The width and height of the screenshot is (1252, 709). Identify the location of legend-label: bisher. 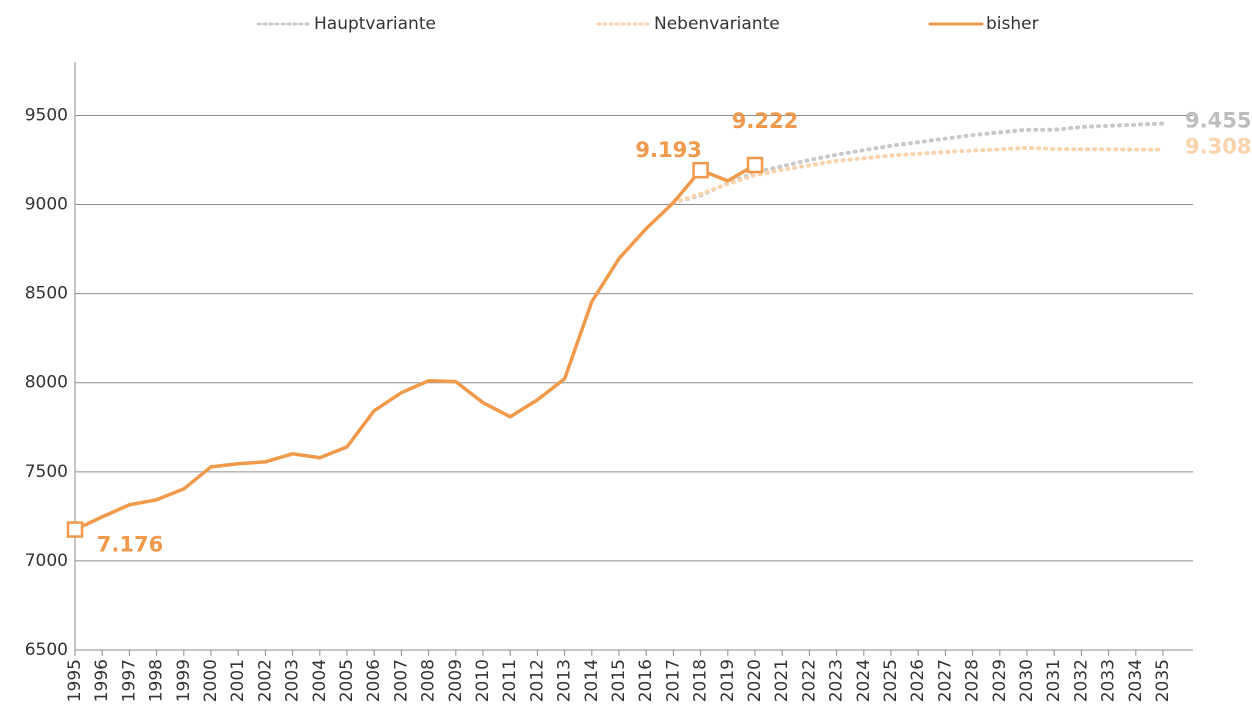
(1012, 24).